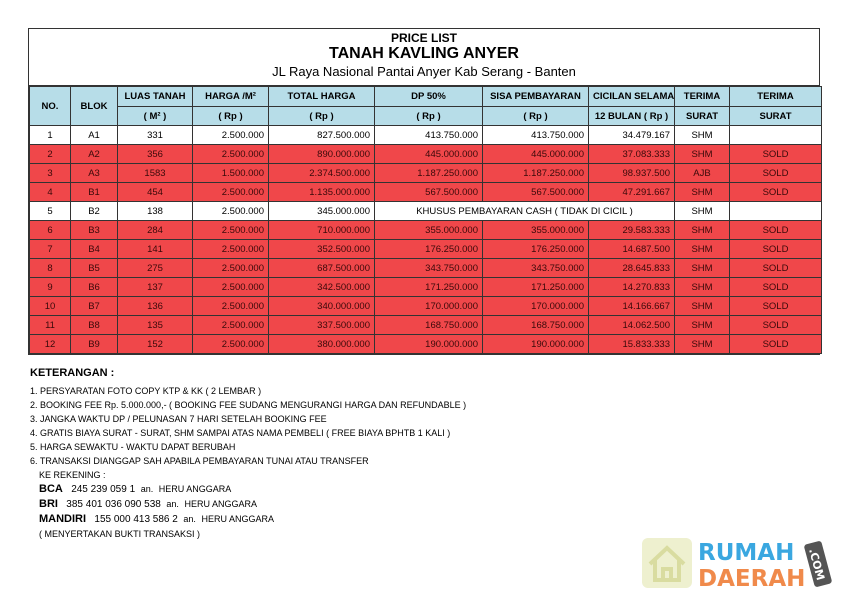 Image resolution: width=850 pixels, height=601 pixels. What do you see at coordinates (50, 211) in the screenshot?
I see `cell-no: 5` at bounding box center [50, 211].